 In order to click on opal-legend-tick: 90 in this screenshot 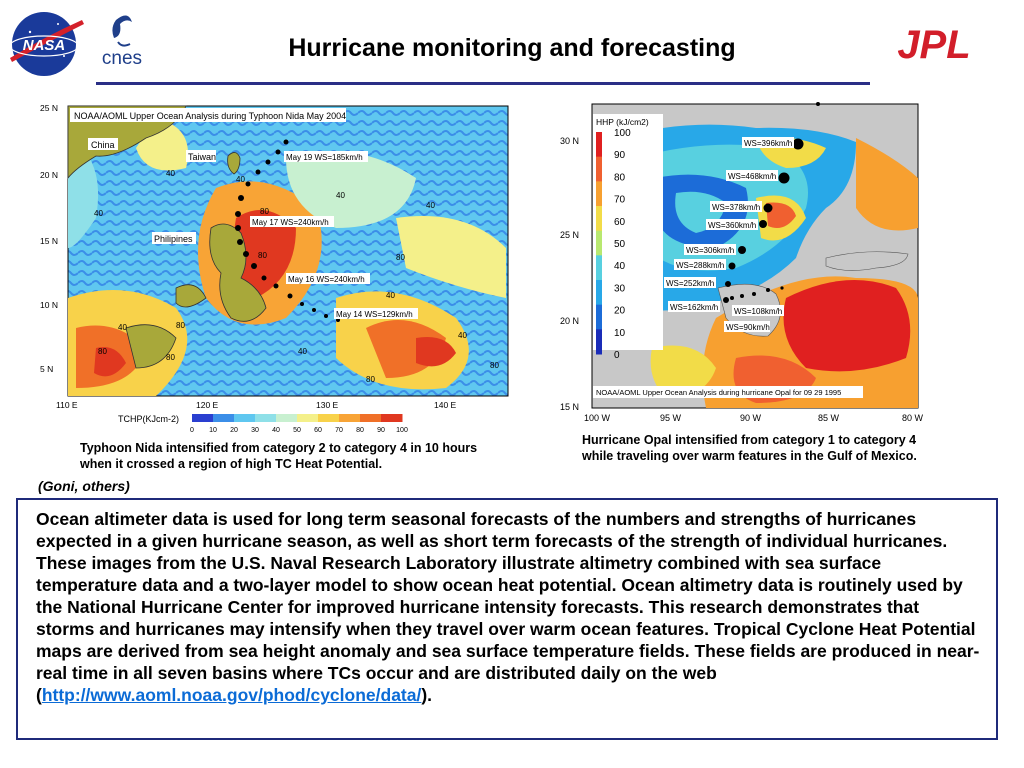, I will do `click(620, 155)`.